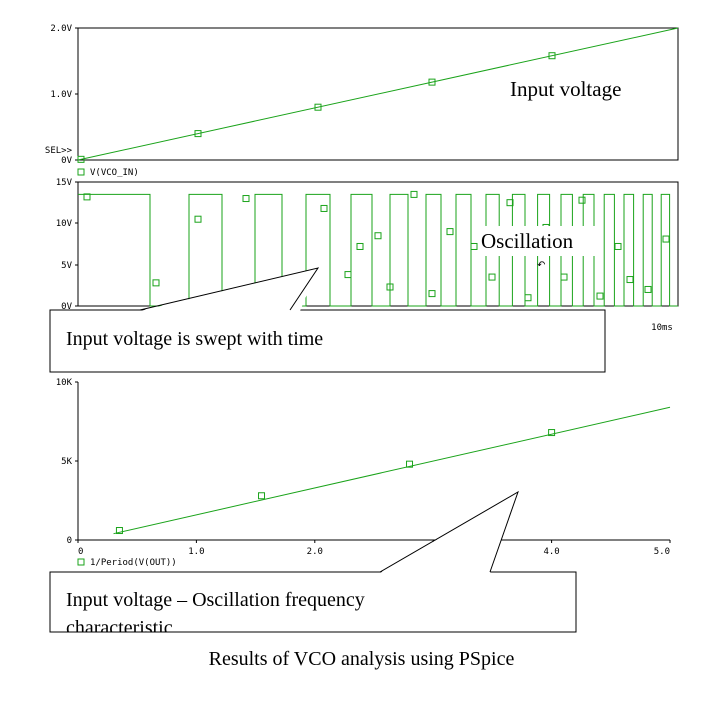 Image resolution: width=723 pixels, height=719 pixels. What do you see at coordinates (662, 552) in the screenshot?
I see `chart3-xtick-label: 5.0` at bounding box center [662, 552].